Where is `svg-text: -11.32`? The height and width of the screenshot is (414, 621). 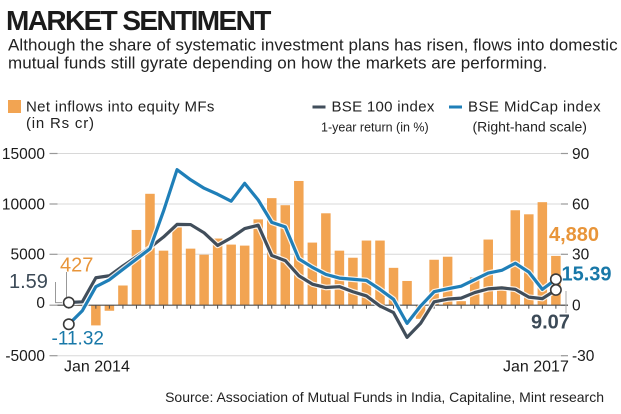
svg-text: -11.32 is located at coordinates (78, 339).